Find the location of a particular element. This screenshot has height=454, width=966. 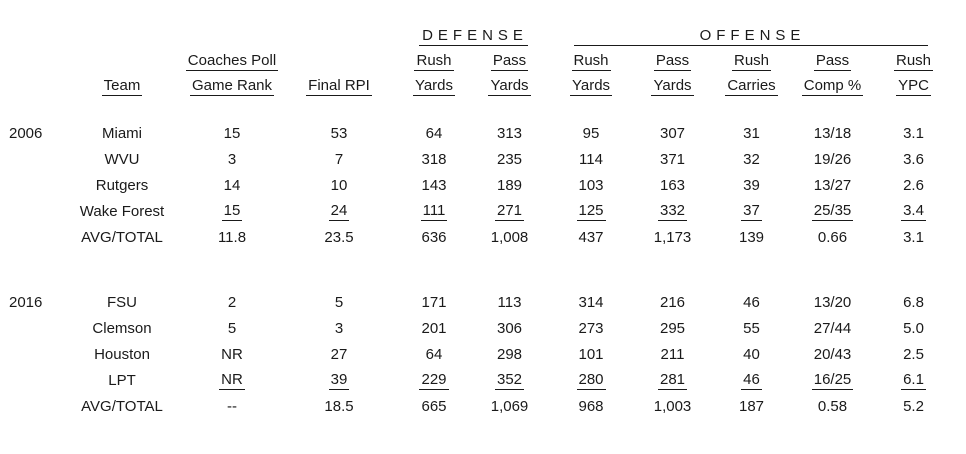

stat-cell-defense-rush-yards: 636 is located at coordinates (434, 237).